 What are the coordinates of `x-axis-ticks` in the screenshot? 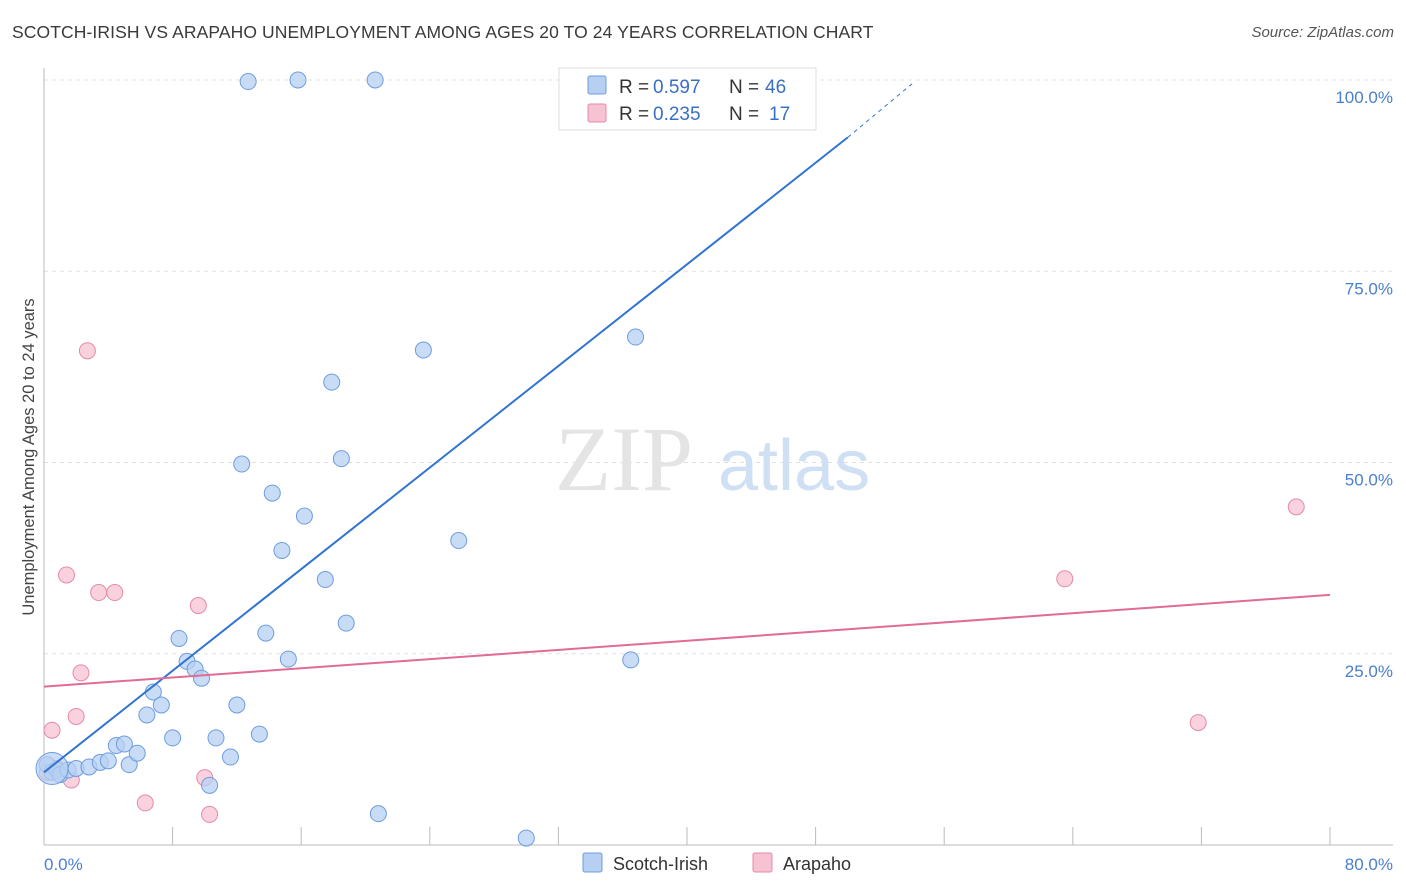 It's located at (751, 836).